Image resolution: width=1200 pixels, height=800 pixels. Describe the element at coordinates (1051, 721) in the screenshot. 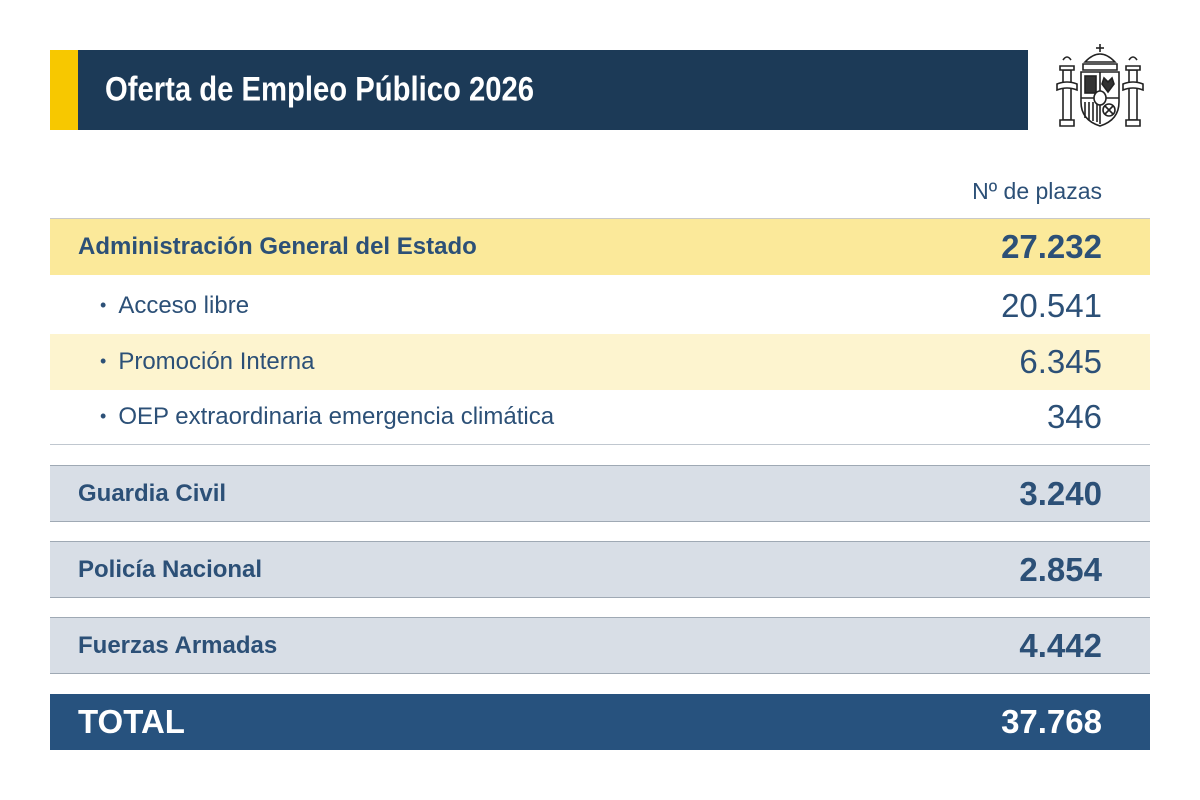

I see `total-value: 37.768` at that location.